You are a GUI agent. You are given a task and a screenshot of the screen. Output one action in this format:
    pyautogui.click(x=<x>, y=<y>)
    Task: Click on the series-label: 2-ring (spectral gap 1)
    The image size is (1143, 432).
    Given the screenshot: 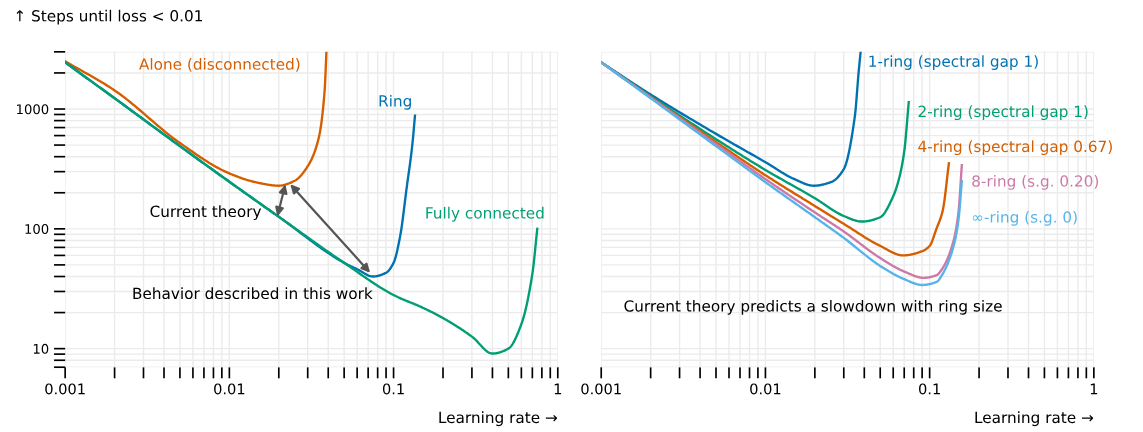 What is the action you would take?
    pyautogui.click(x=1003, y=113)
    